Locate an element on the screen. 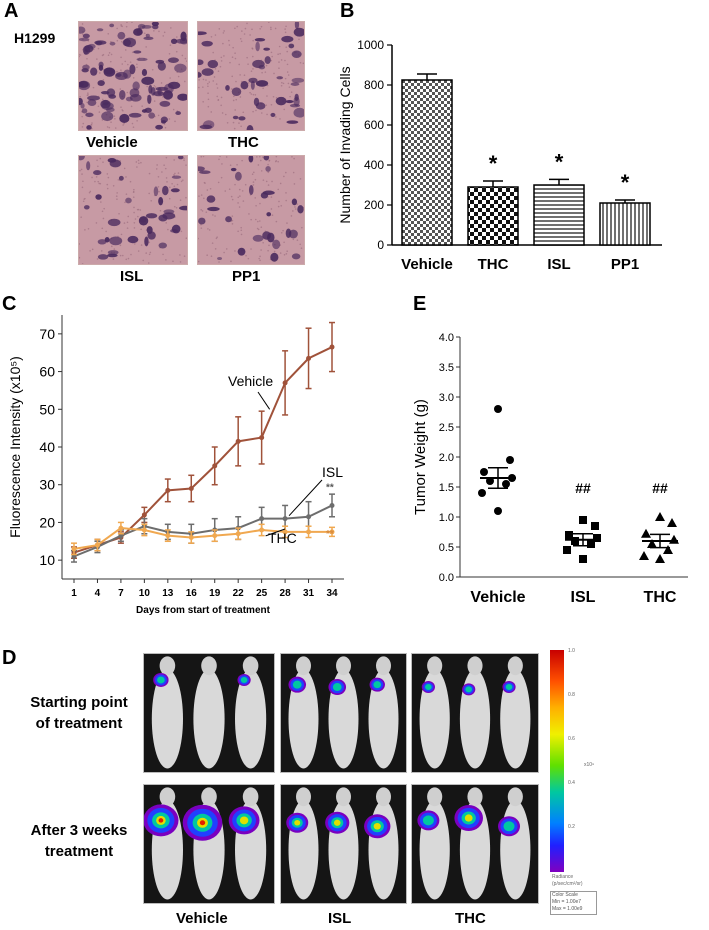 This screenshot has height=930, width=709. x-tick-label: 34 is located at coordinates (332, 593).